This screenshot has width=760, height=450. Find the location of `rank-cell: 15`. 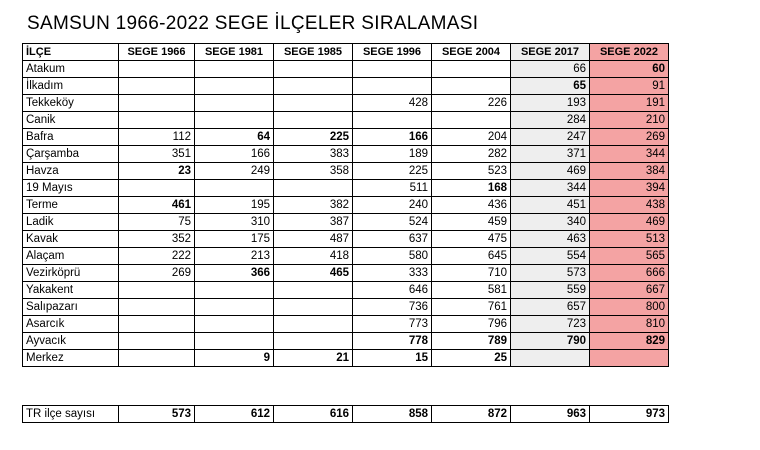

rank-cell: 15 is located at coordinates (392, 358).